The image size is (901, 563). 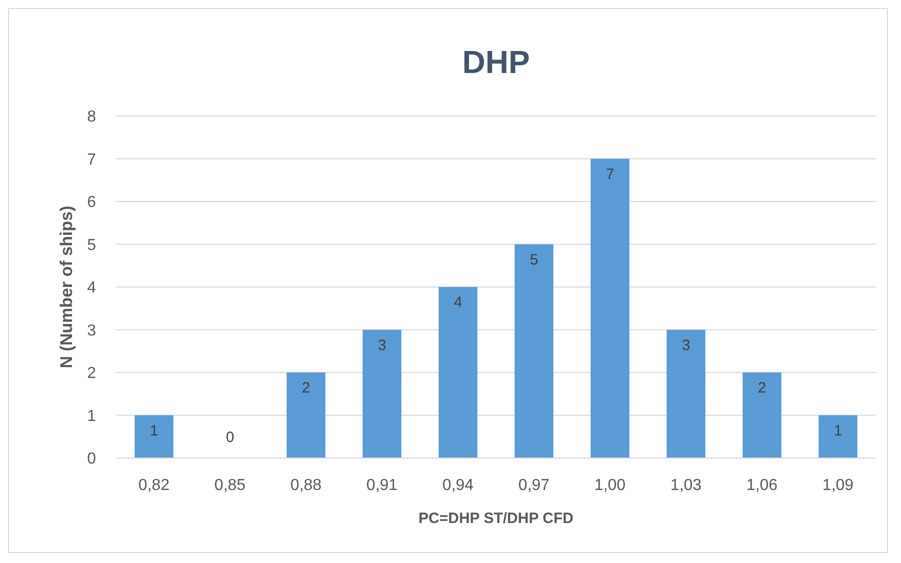 I want to click on y-tick-label: 4, so click(x=91, y=288).